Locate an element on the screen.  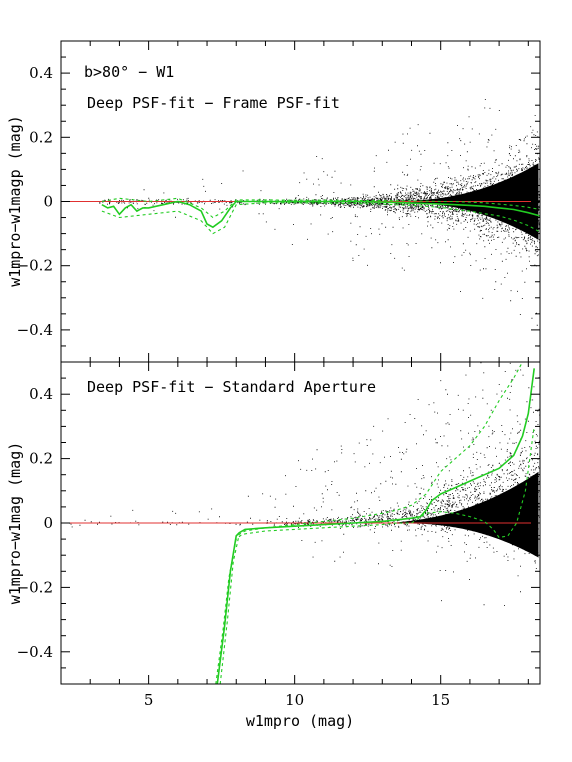
top-ytick-label: −0.2 is located at coordinates (35, 266).